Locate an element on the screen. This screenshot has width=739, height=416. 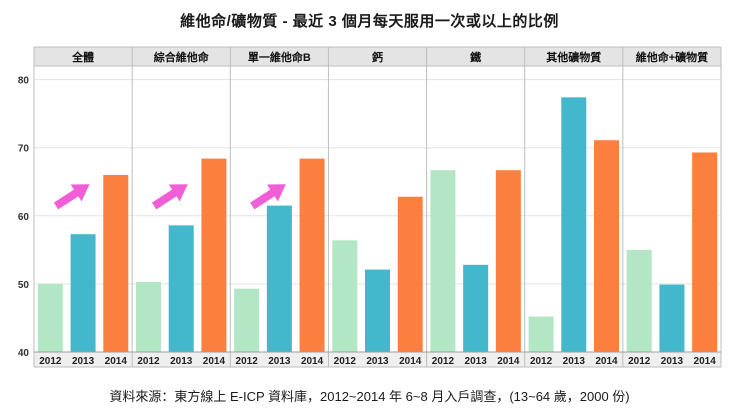
panel-title: 維他命+礦物質 is located at coordinates (672, 57).